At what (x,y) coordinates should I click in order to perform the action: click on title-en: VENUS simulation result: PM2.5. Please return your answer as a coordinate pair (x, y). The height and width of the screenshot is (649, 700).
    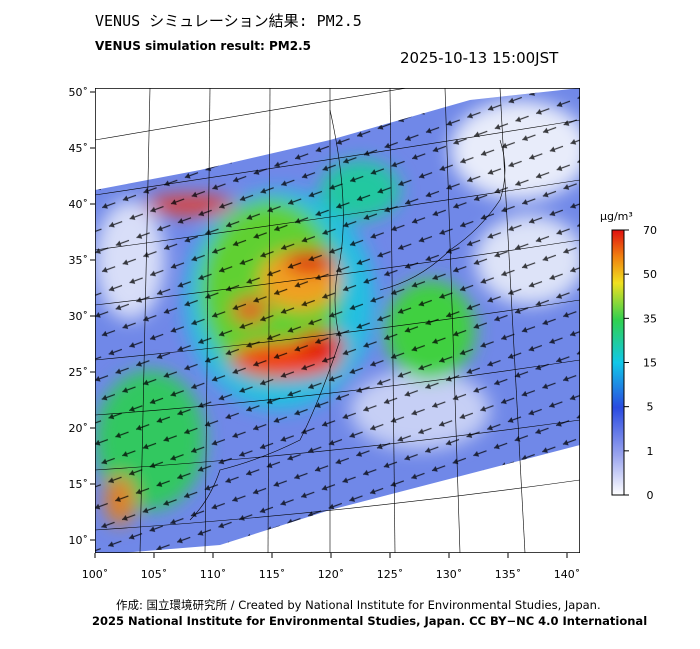
    Looking at the image, I should click on (203, 46).